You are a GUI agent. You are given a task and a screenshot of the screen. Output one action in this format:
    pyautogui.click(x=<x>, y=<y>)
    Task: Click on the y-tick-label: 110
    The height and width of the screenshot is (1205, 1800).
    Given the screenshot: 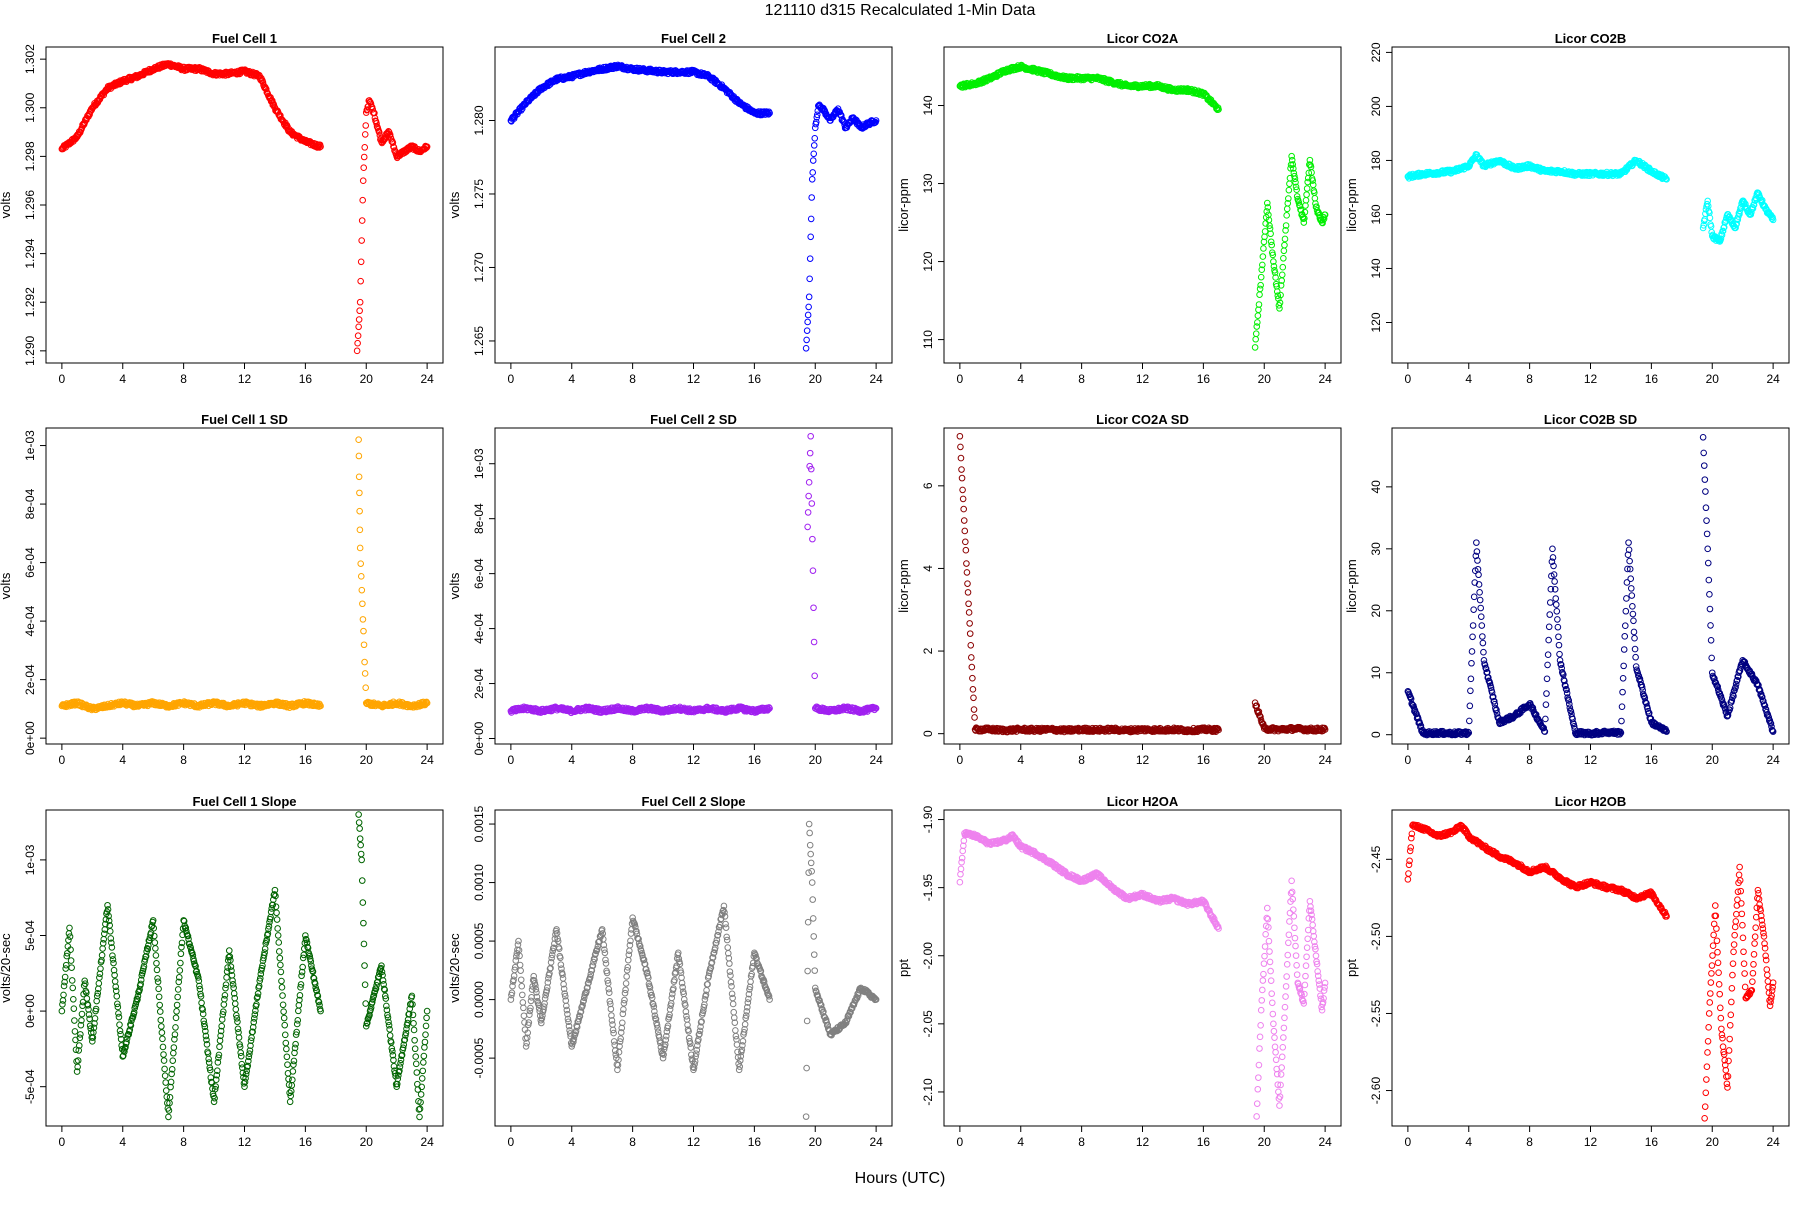 What is the action you would take?
    pyautogui.click(x=928, y=339)
    